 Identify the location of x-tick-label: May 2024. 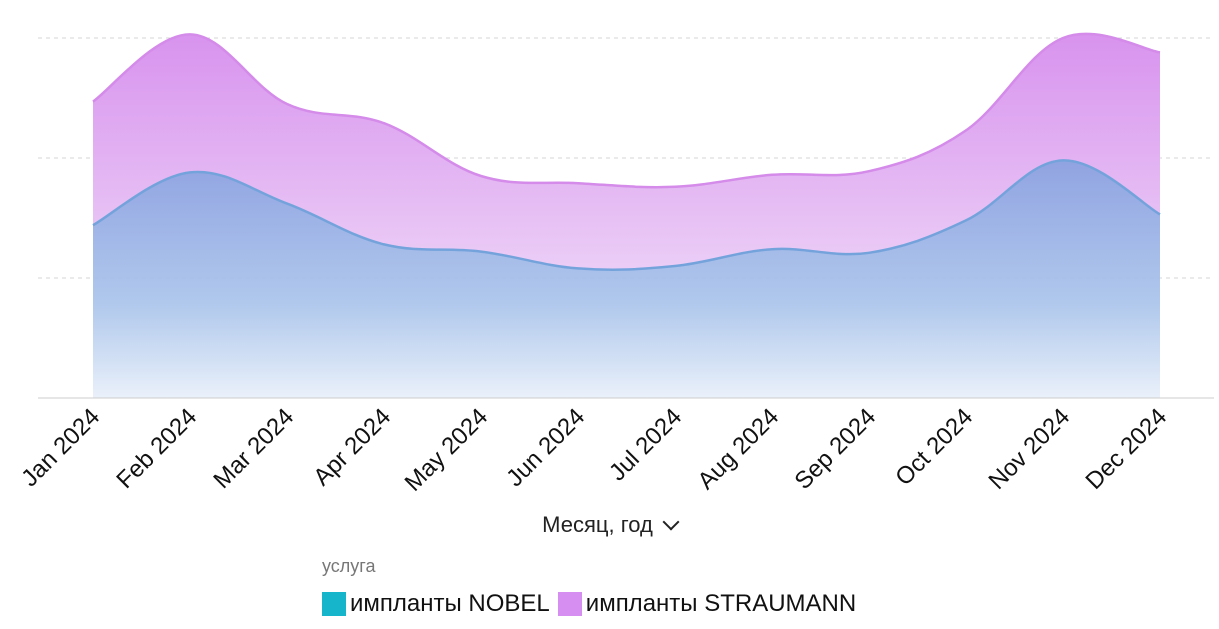
(447, 450).